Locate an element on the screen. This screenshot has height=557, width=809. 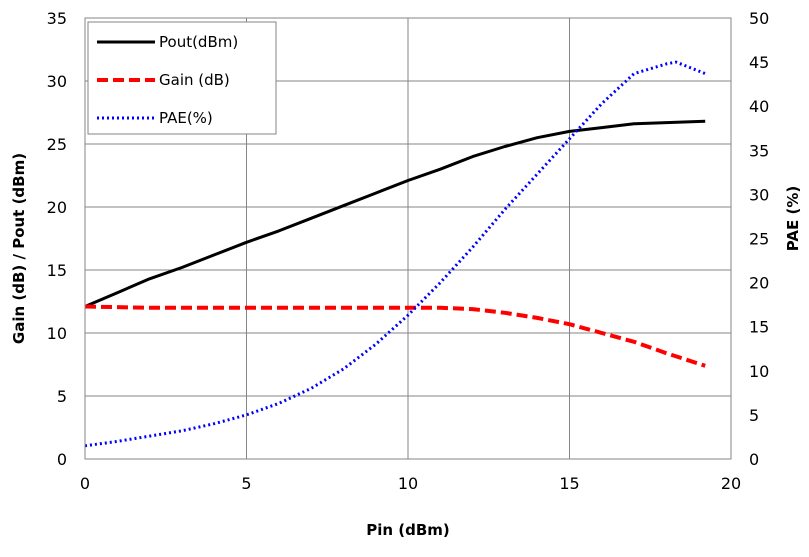
y2-tick-label: 0 is located at coordinates (754, 459).